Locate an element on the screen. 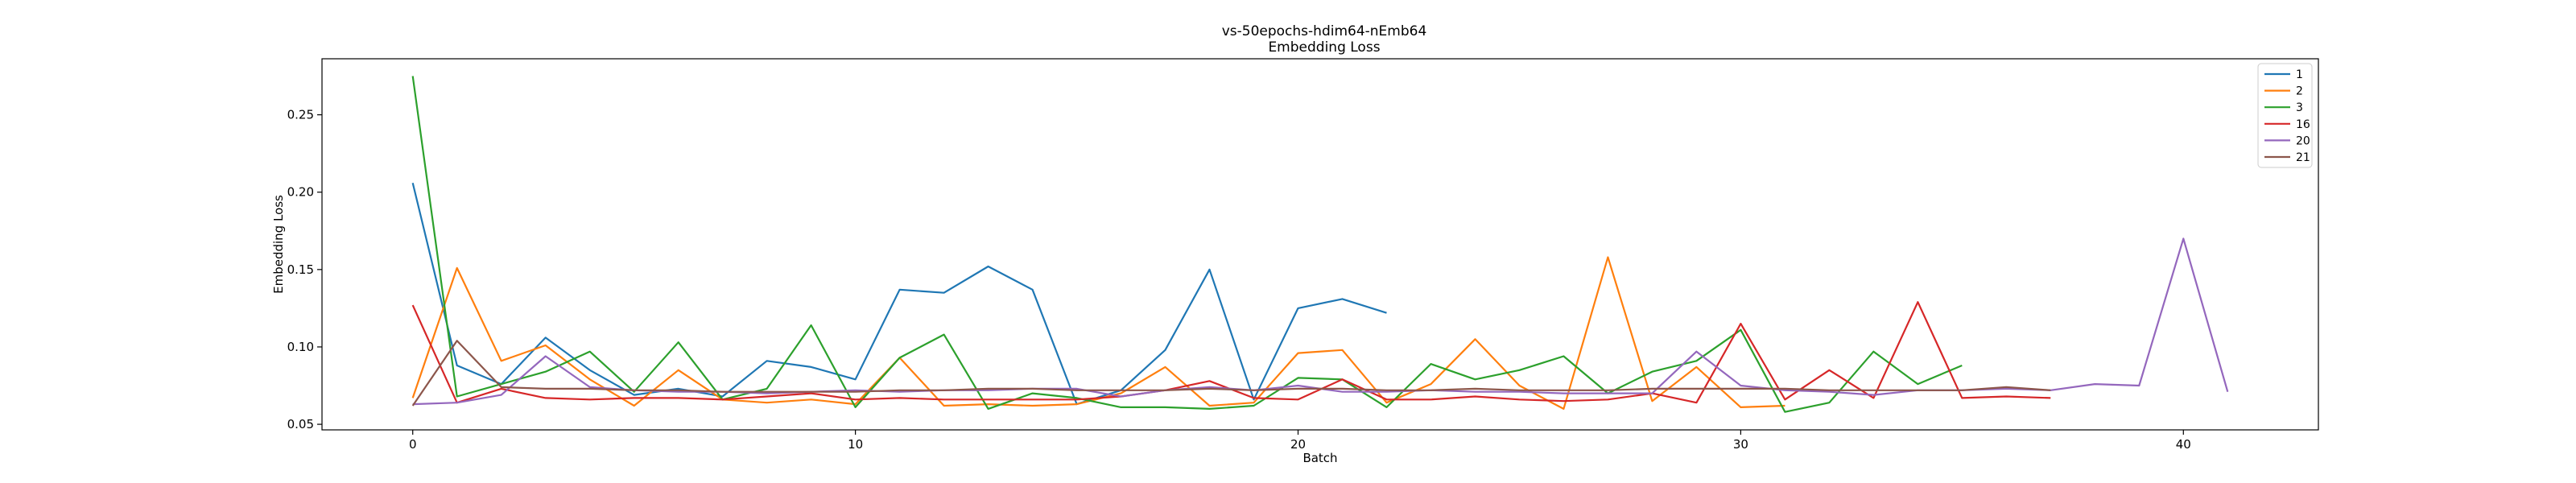  y-axis: 0.05 0.10 0.15 0.20 0.25 is located at coordinates (304, 269).